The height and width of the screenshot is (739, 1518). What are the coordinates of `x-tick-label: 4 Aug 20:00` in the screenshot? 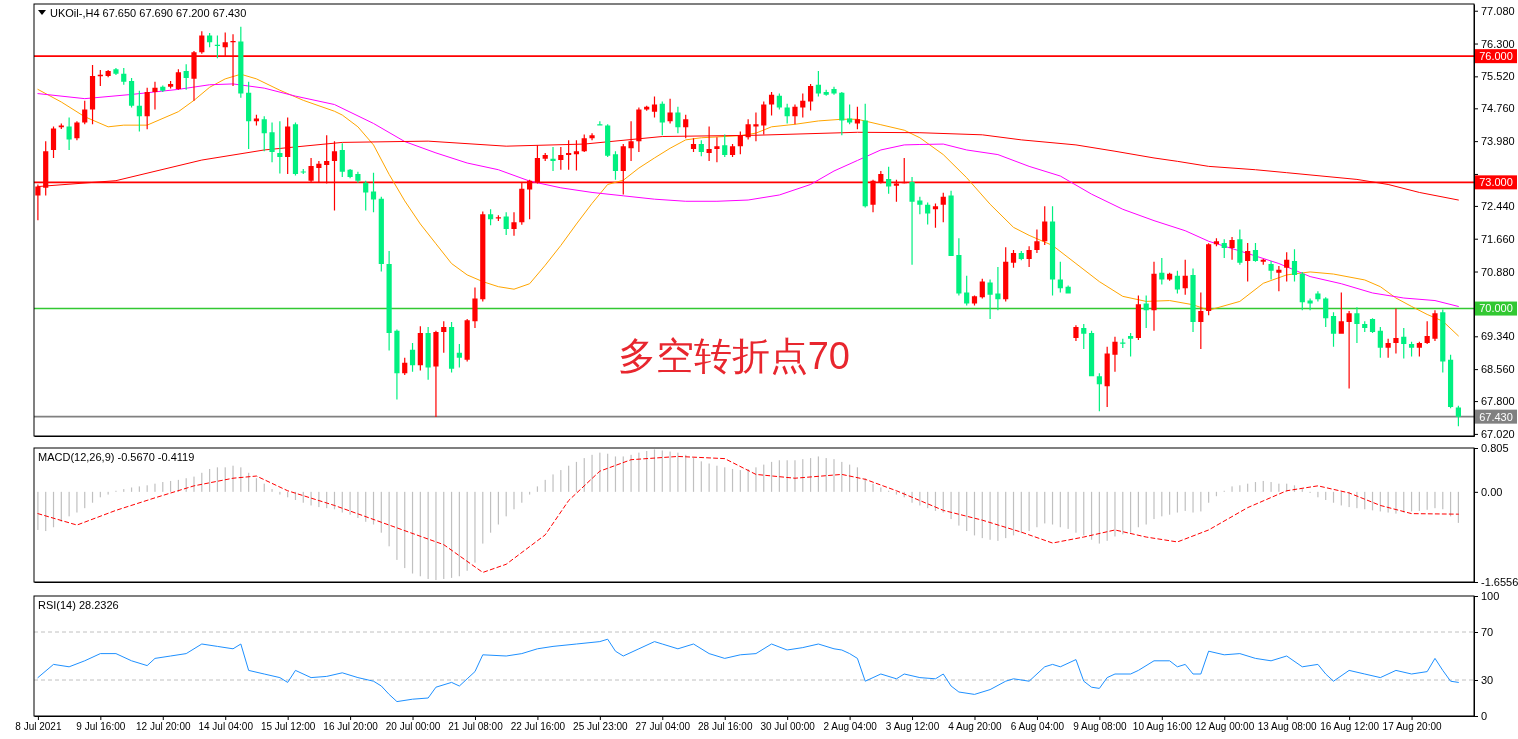 It's located at (975, 727).